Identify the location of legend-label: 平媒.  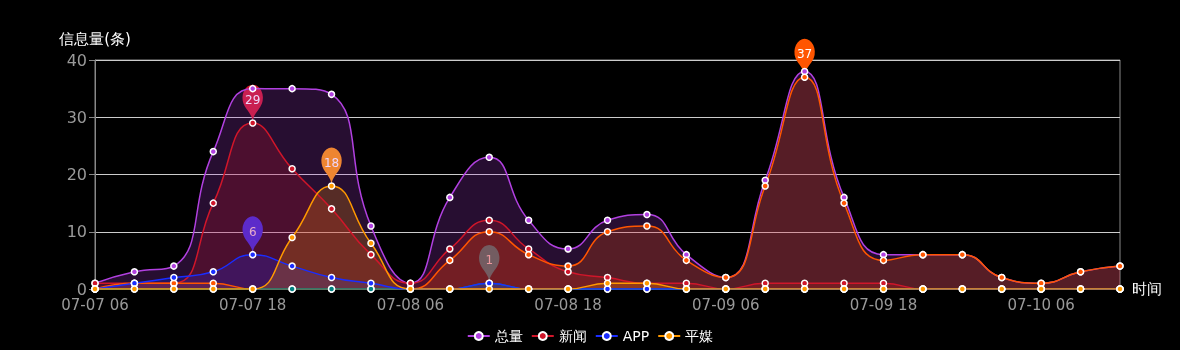
(699, 336).